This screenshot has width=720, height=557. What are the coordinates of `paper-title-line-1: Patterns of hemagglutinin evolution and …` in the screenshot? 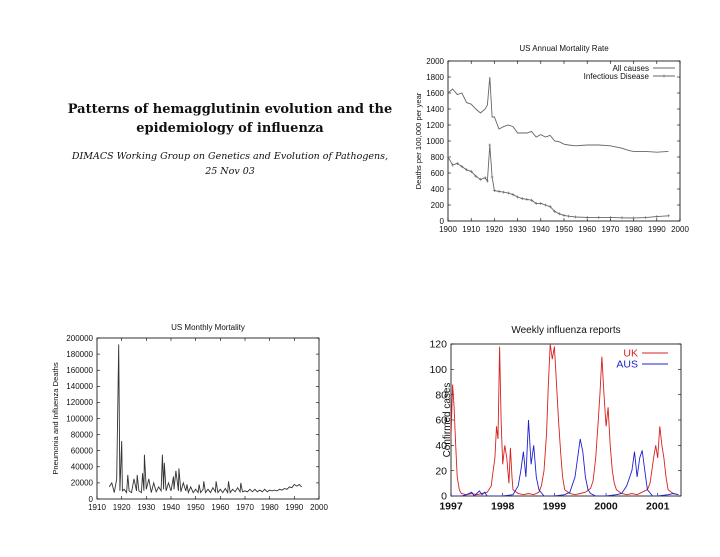 It's located at (230, 109).